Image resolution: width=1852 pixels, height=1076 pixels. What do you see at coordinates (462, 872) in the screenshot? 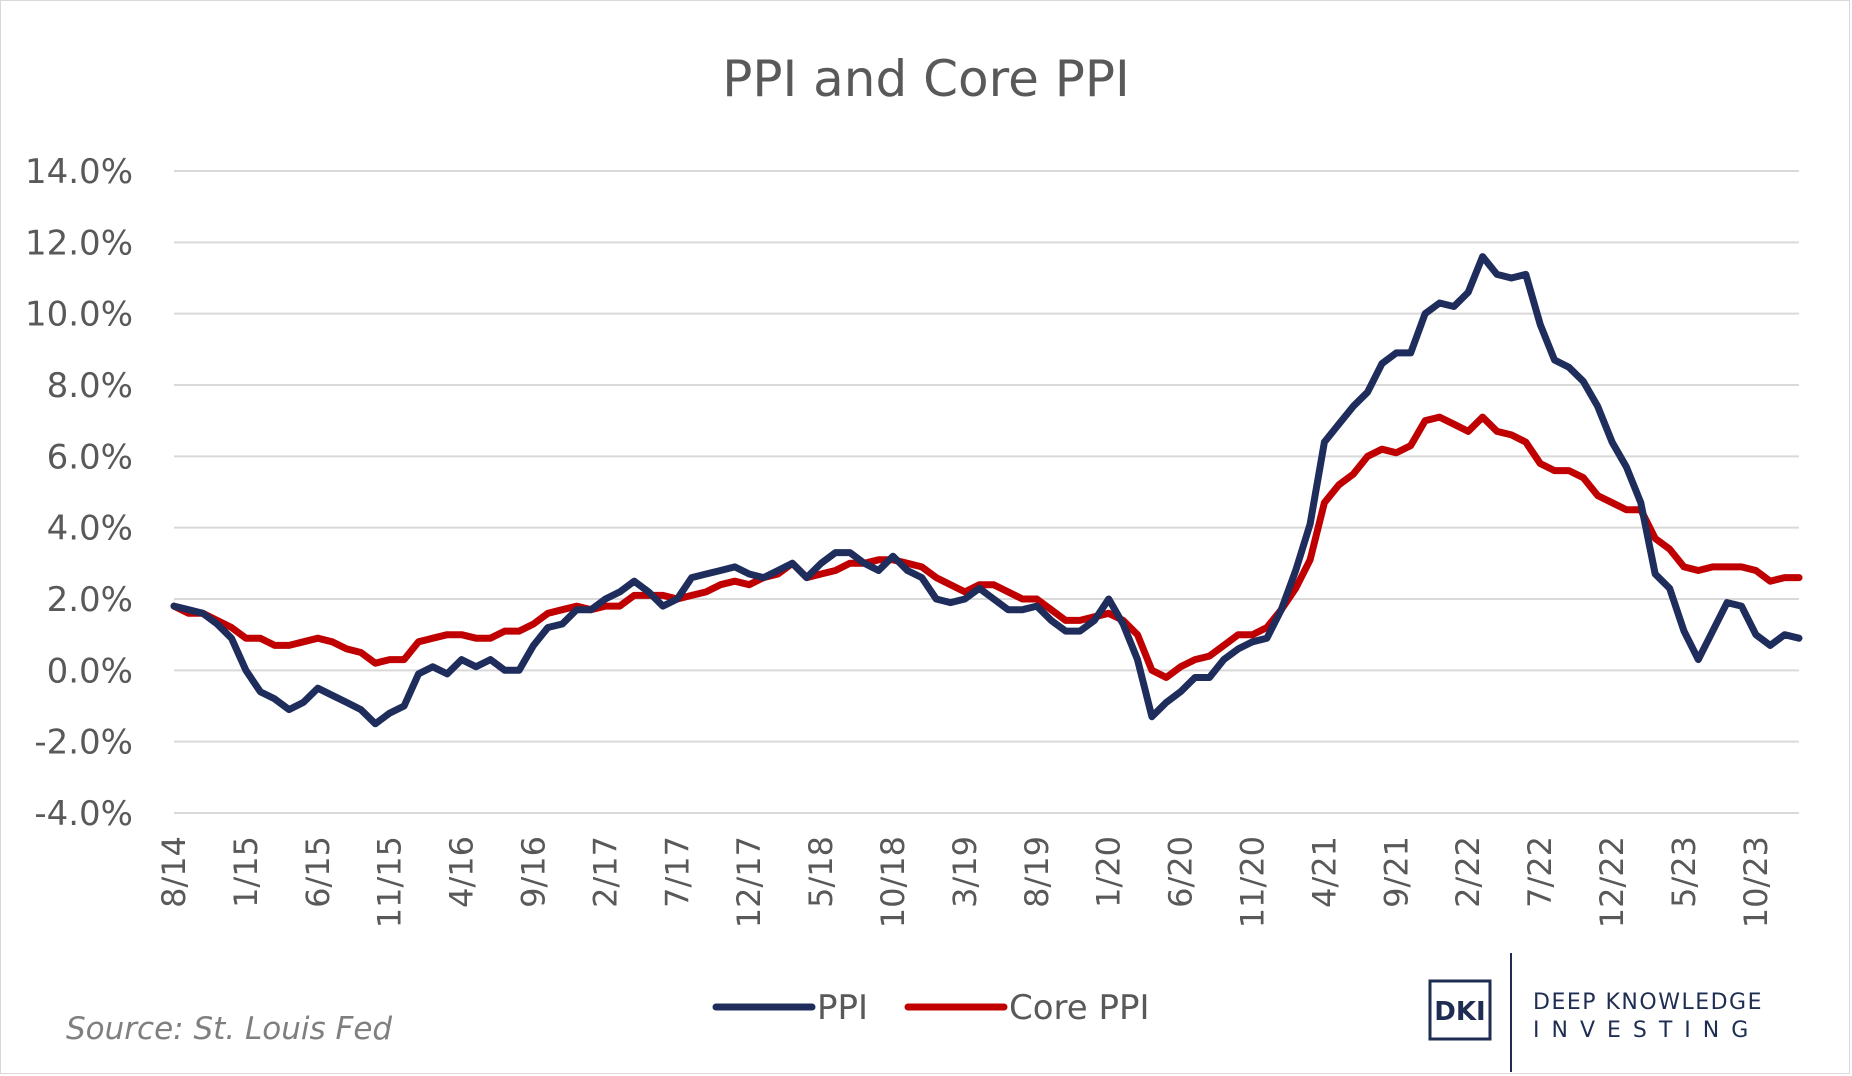
I see `x-tick-label: 4/16` at bounding box center [462, 872].